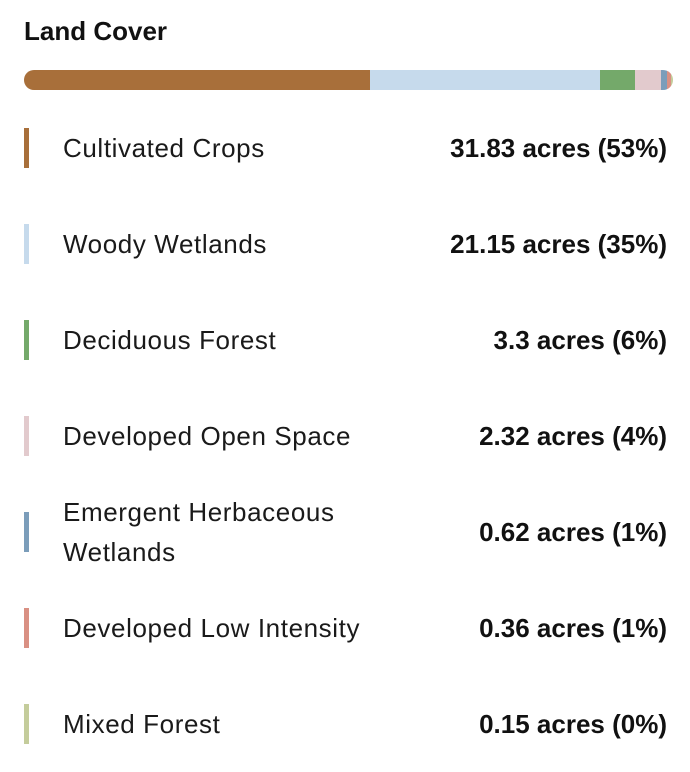  I want to click on value-label: 21.15 acres (35%), so click(558, 244).